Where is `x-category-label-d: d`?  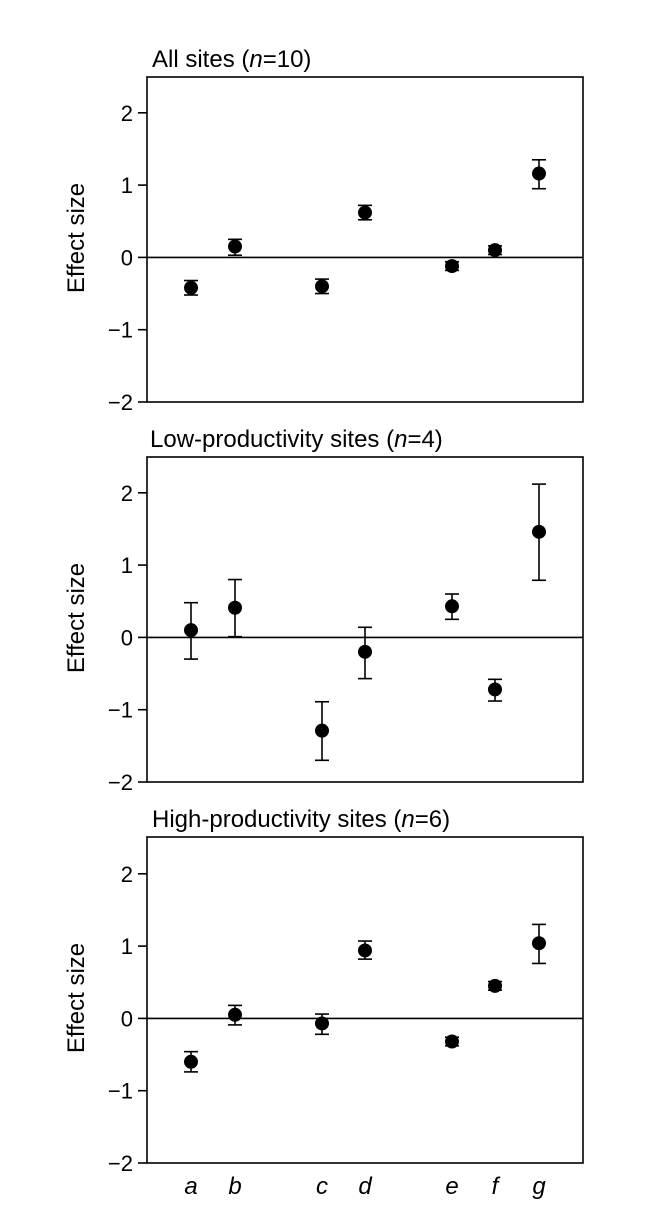
x-category-label-d: d is located at coordinates (365, 1186).